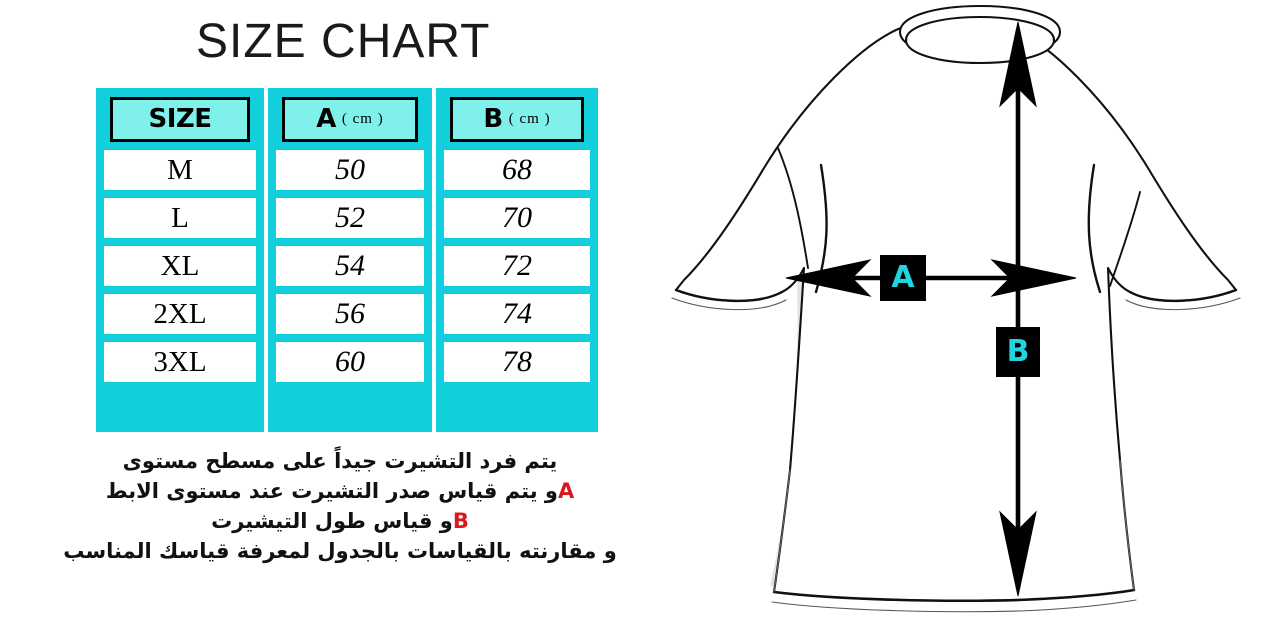 This screenshot has height=619, width=1280. I want to click on table-row: 56, so click(350, 314).